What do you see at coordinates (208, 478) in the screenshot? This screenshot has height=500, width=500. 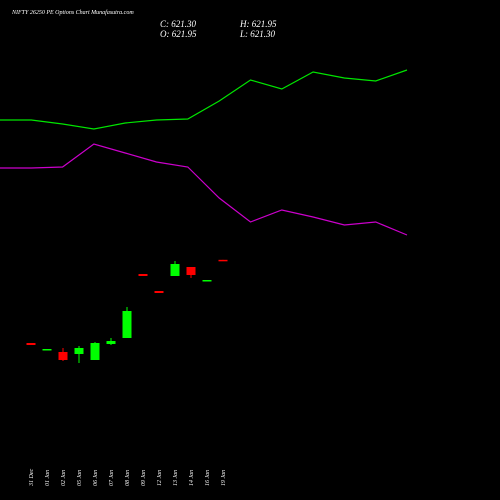 I see `x-tick-label: 16 Jan` at bounding box center [208, 478].